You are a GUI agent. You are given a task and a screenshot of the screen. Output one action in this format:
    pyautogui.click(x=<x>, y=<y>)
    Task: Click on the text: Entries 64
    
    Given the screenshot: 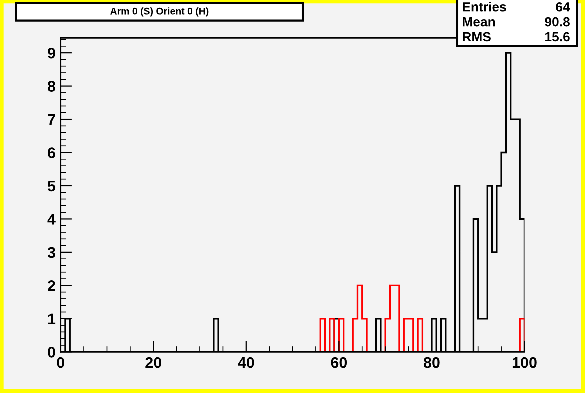 What is the action you would take?
    pyautogui.click(x=516, y=7)
    